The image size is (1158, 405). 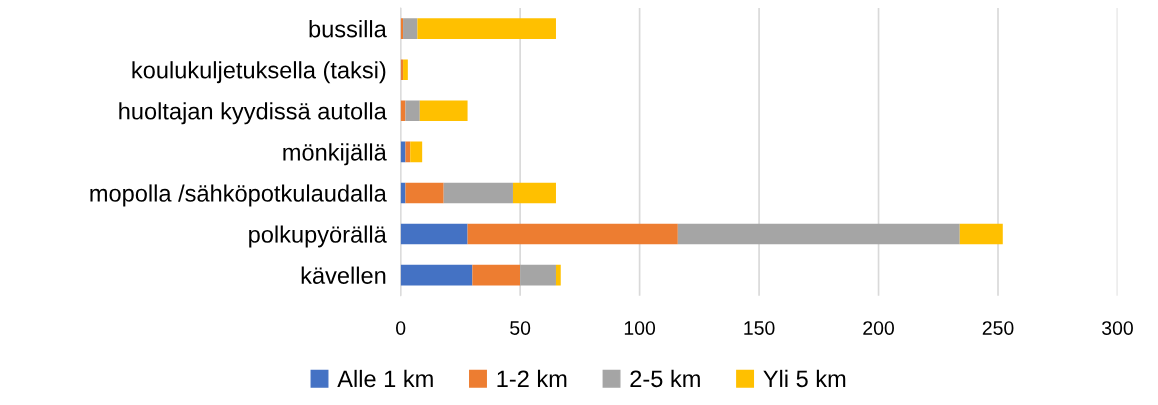 What do you see at coordinates (878, 328) in the screenshot?
I see `x-tick-label: 200` at bounding box center [878, 328].